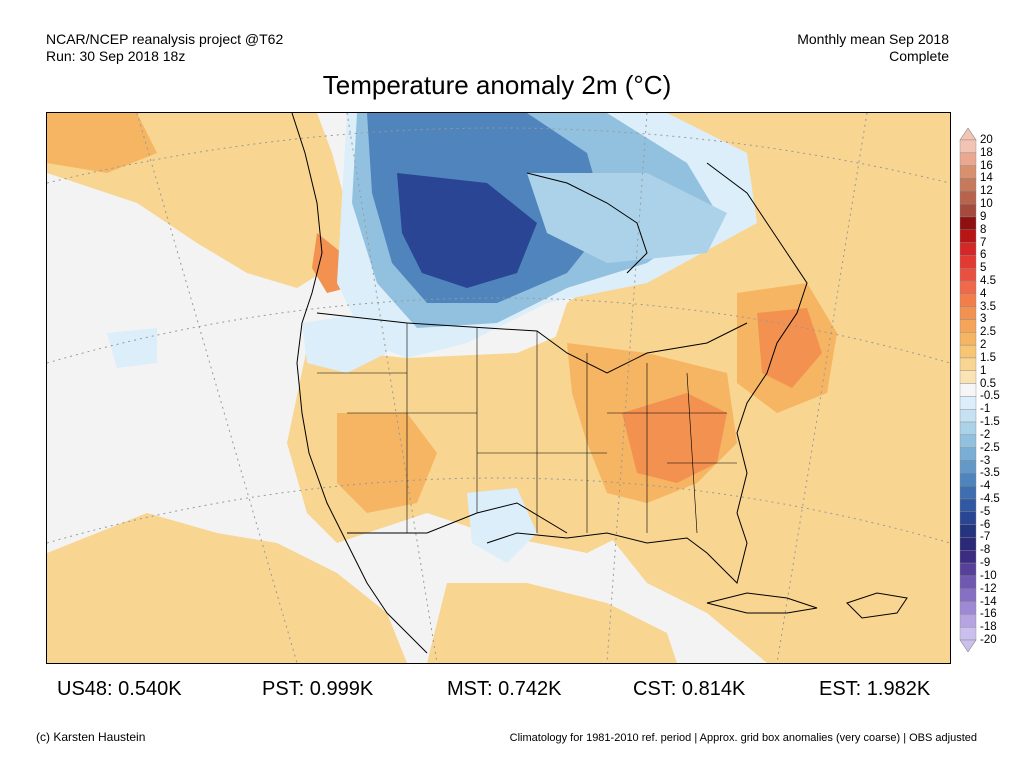  I want to click on colorbar-tick-label: -6, so click(985, 524).